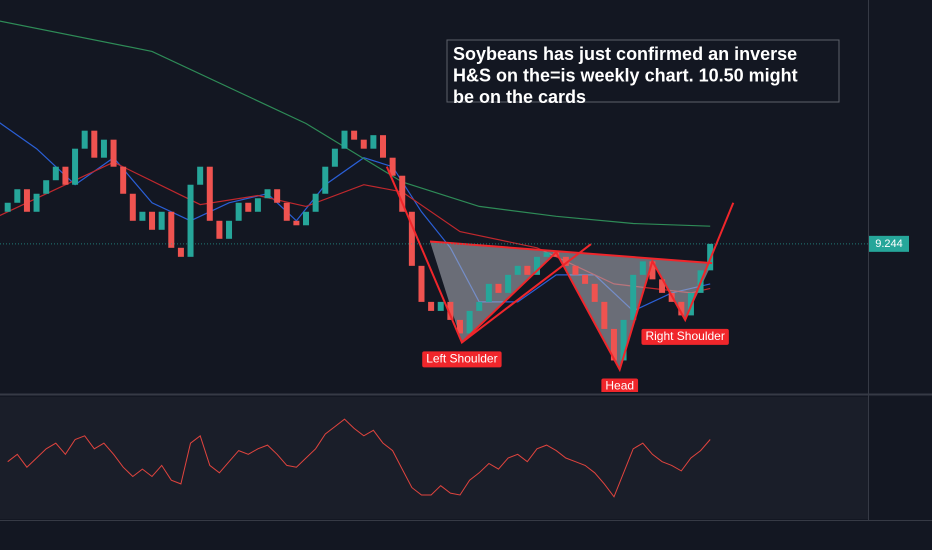 The height and width of the screenshot is (550, 932). Describe the element at coordinates (526, 293) in the screenshot. I see `trendline` at that location.